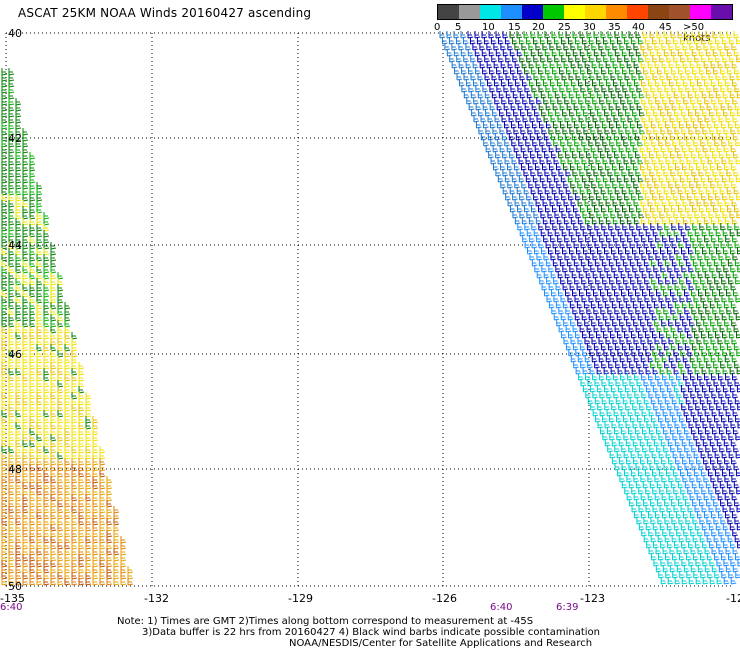 The image size is (740, 650). What do you see at coordinates (697, 33) in the screenshot?
I see `legend-tick-label: >50 knots` at bounding box center [697, 33].